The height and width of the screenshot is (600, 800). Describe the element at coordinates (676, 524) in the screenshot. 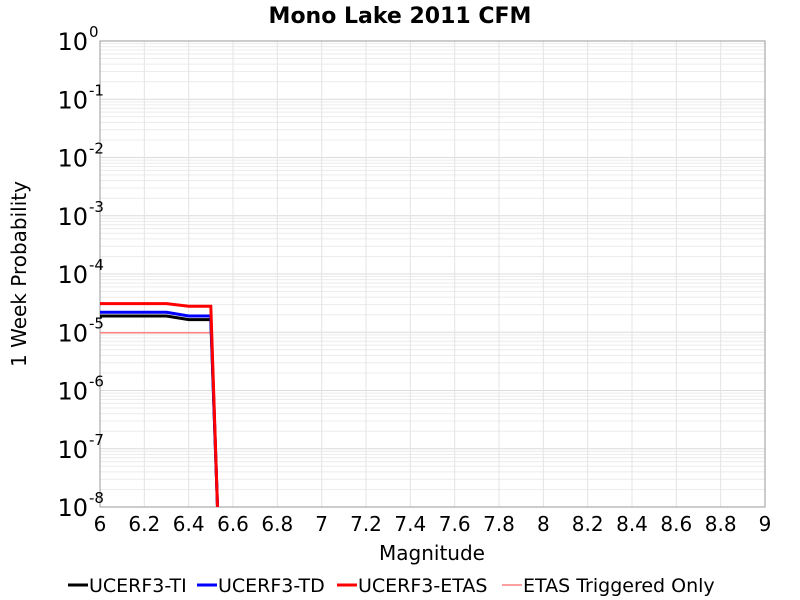

I see `x-tick-label: 8.6` at that location.